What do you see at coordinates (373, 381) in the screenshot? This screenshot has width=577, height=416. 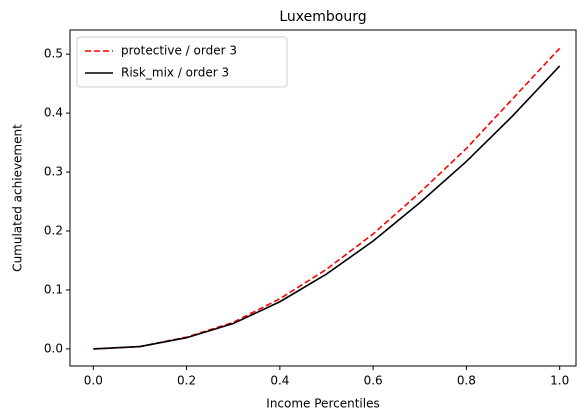 I see `x-tick-label: 0.6` at bounding box center [373, 381].